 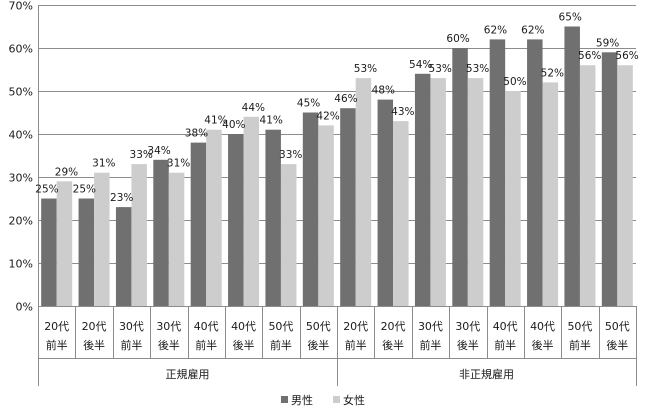 I want to click on data-label: 40%, so click(x=233, y=125).